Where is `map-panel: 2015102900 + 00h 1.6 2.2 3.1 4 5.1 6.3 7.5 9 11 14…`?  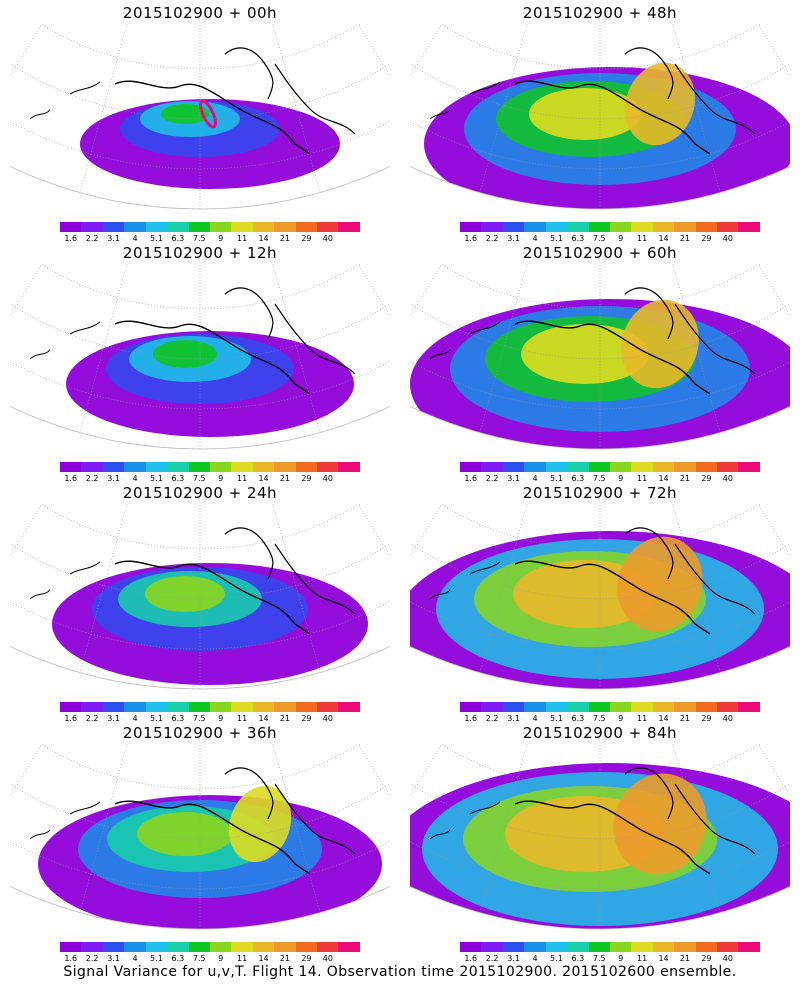
map-panel: 2015102900 + 00h 1.6 2.2 3.1 4 5.1 6.3 7.5 9 11 14… is located at coordinates (200, 122).